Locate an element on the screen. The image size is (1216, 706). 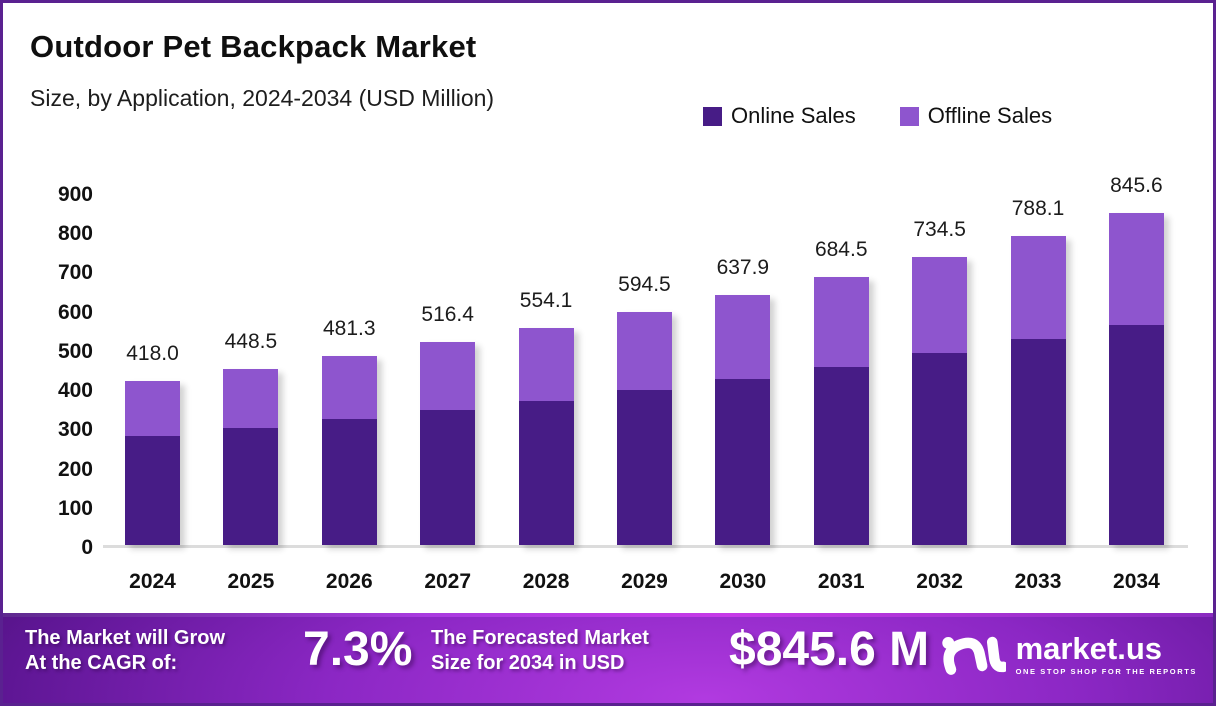
bar-column-2031: 684.5 2031 is located at coordinates (841, 394).